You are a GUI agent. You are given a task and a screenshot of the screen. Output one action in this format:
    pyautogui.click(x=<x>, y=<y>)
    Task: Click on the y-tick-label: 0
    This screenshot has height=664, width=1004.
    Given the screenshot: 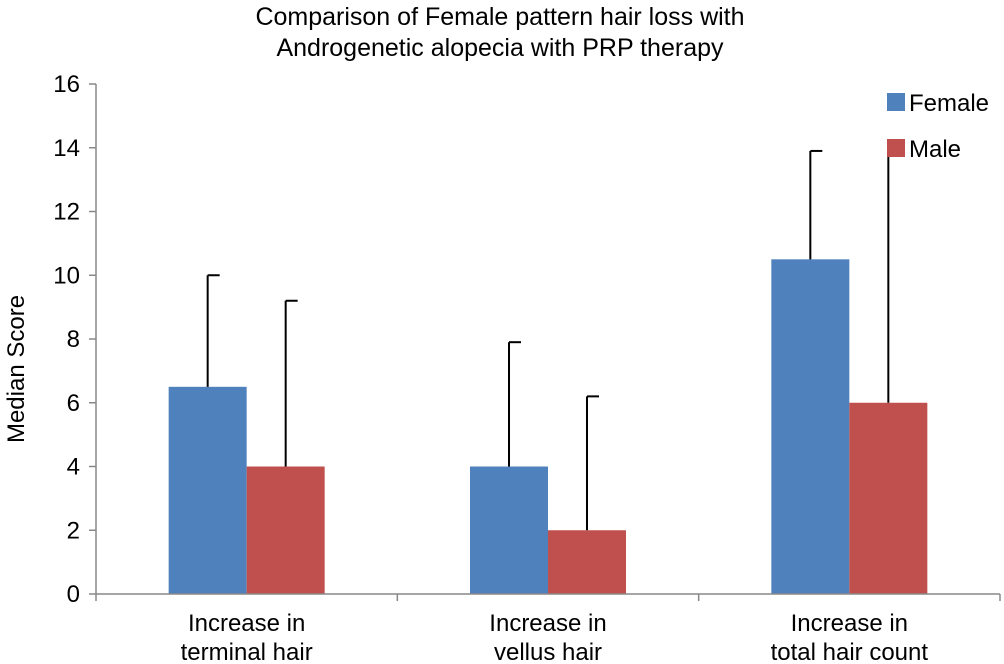 What is the action you would take?
    pyautogui.click(x=73, y=594)
    